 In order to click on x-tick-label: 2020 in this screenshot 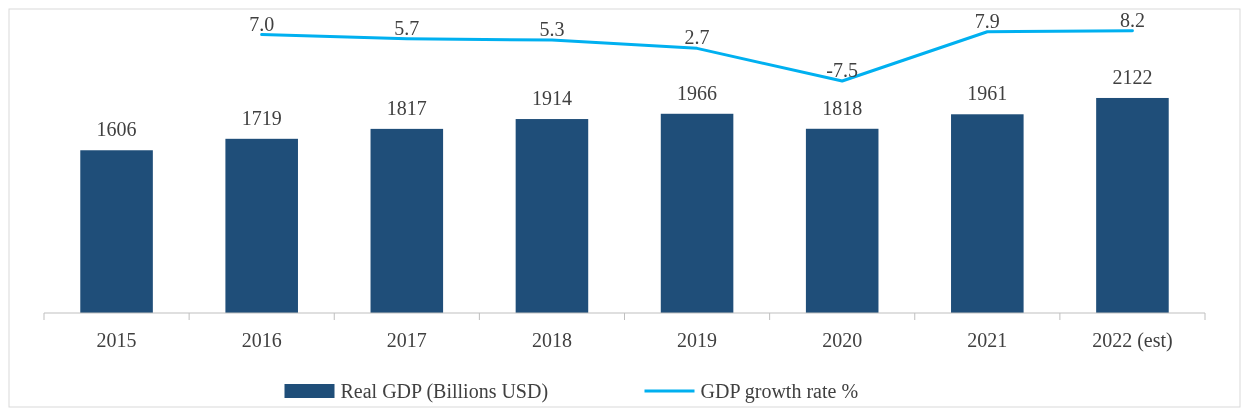, I will do `click(842, 340)`.